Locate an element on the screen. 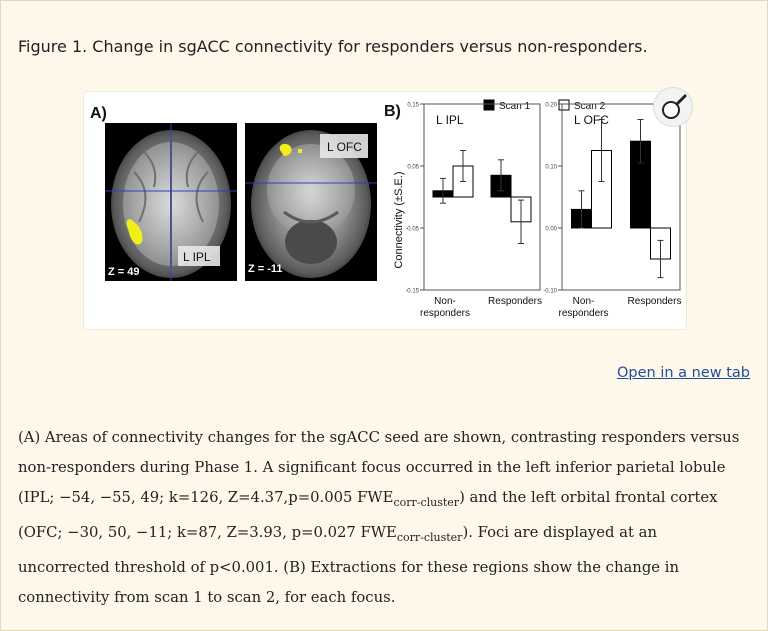  legend-scan1: Scan 1 is located at coordinates (515, 106).